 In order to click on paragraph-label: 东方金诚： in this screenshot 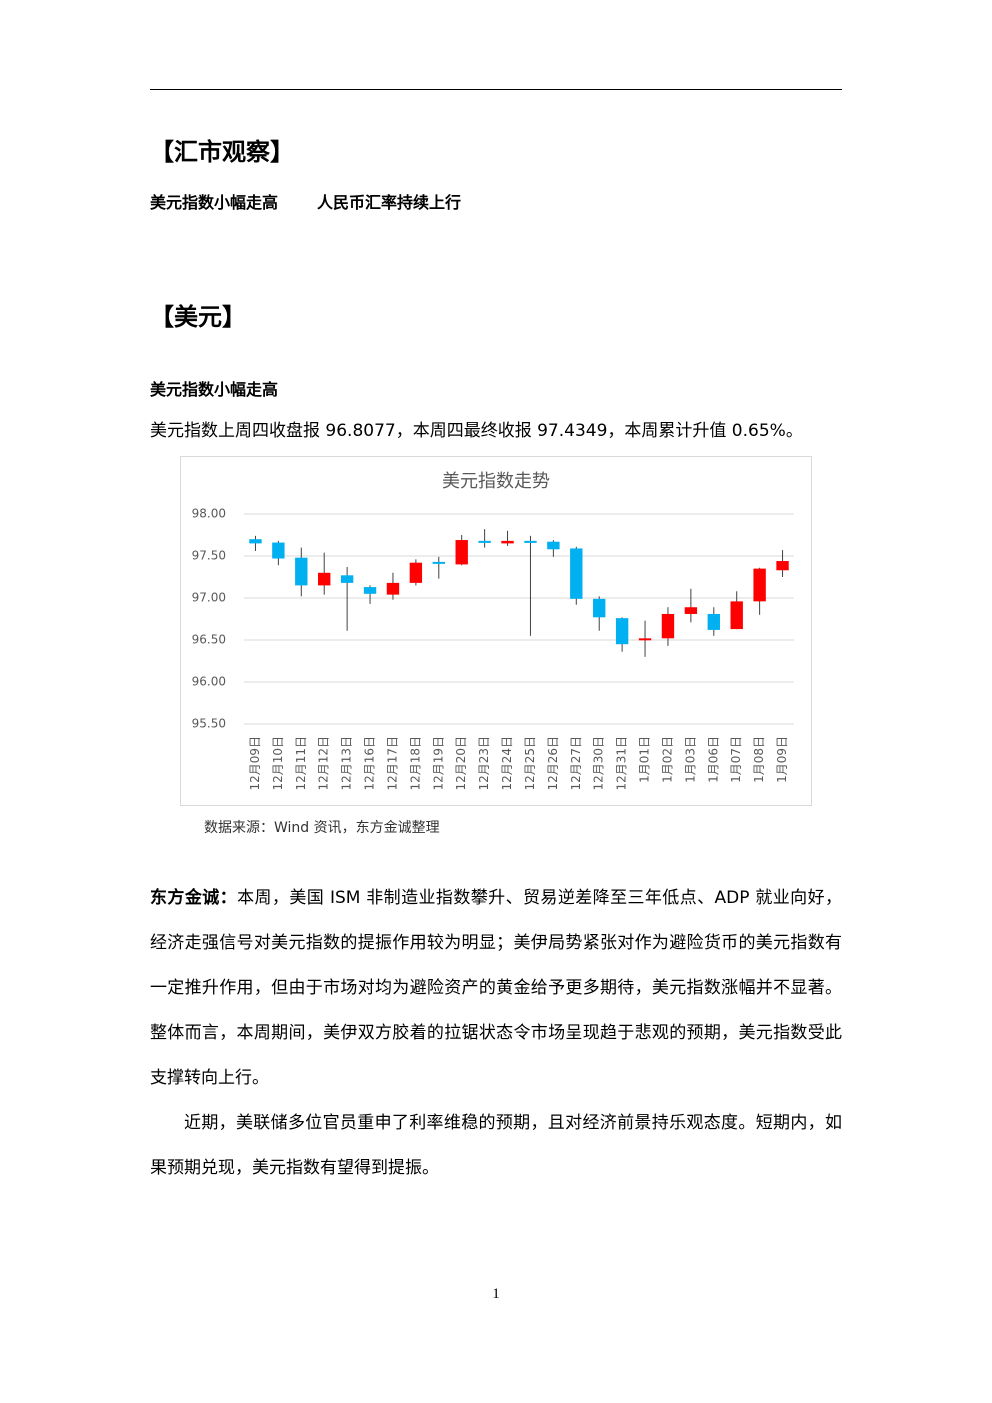, I will do `click(194, 898)`.